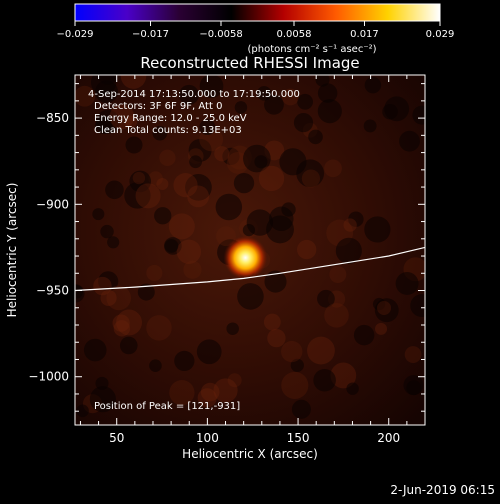 The image size is (500, 504). I want to click on x-axis-label: Heliocentric X (arcsec), so click(250, 454).